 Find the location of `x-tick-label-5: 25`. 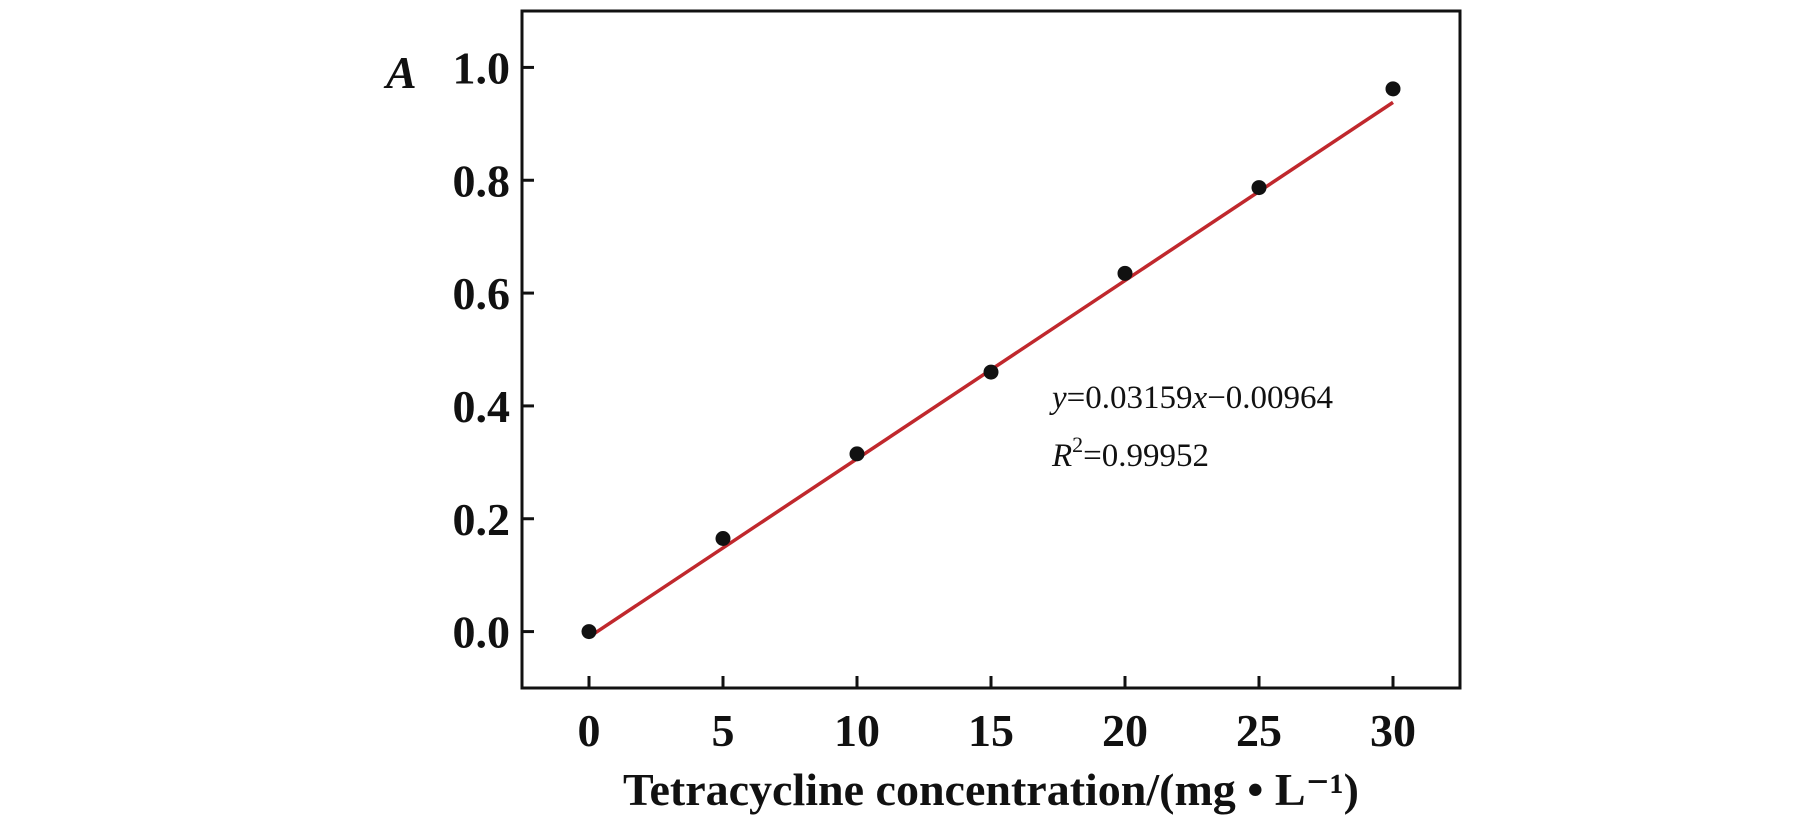

x-tick-label-5: 25 is located at coordinates (1259, 730).